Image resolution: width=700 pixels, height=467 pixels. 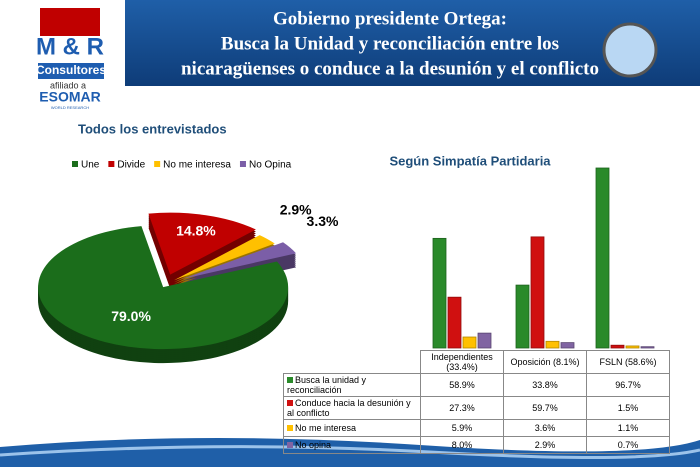 I want to click on table-series-cell: Conduce hacia la desunión y al conflicto, so click(x=352, y=408).